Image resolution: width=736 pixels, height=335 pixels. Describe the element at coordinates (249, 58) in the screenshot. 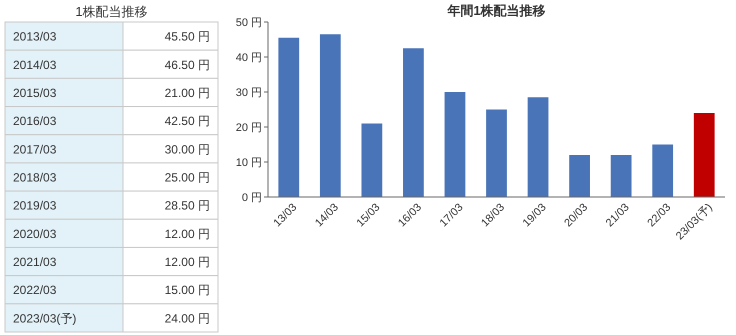

I see `y-tick-label: 40 円` at that location.